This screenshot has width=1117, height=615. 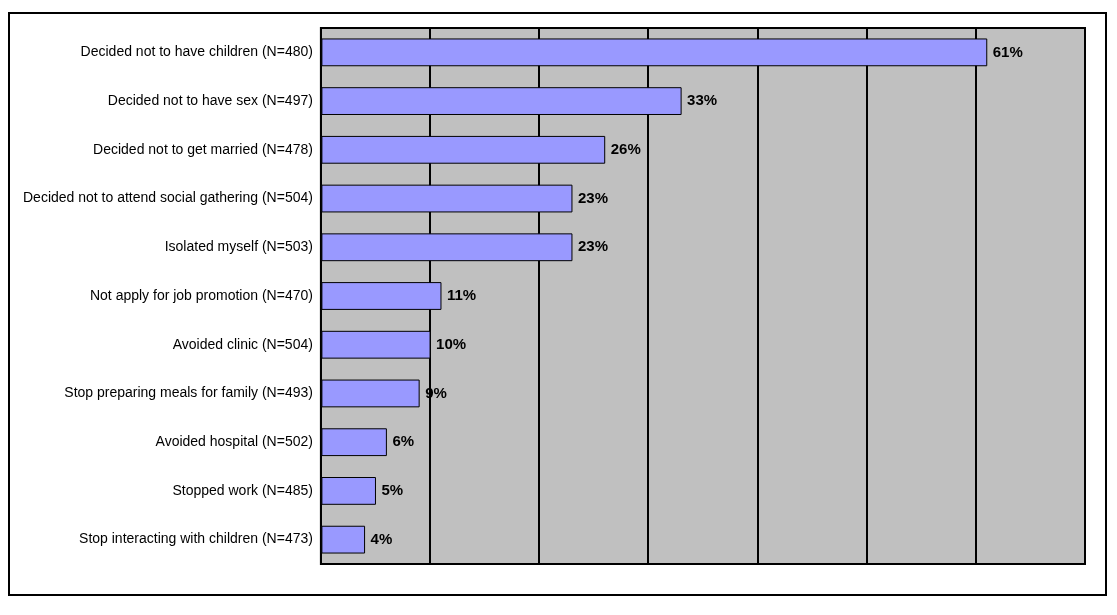 I want to click on y-tick-label: Decided not to have children (N=480), so click(x=196, y=51).